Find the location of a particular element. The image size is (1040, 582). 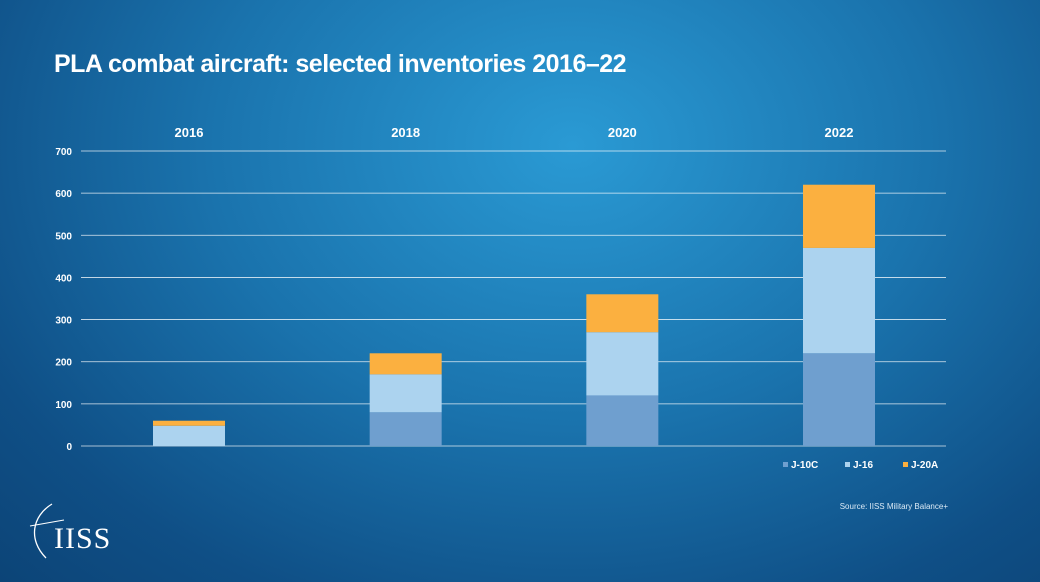

bar-segment-j-10c-2018 is located at coordinates (405, 429).